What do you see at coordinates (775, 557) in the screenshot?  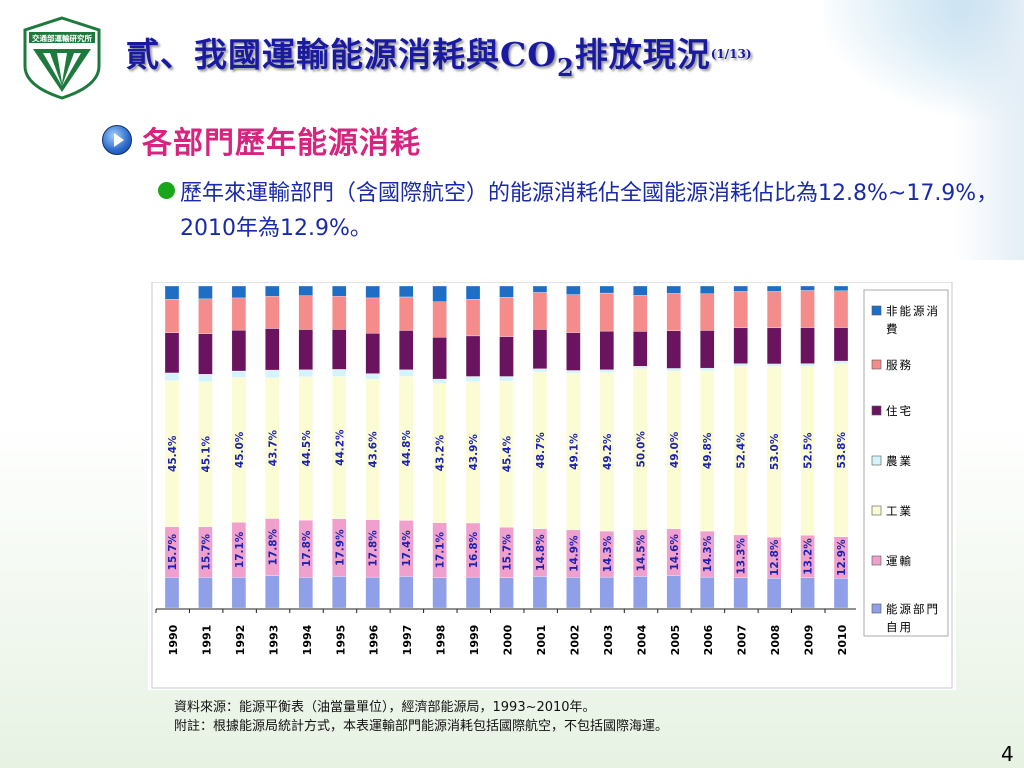 I see `bar-data-label: 12.8%` at bounding box center [775, 557].